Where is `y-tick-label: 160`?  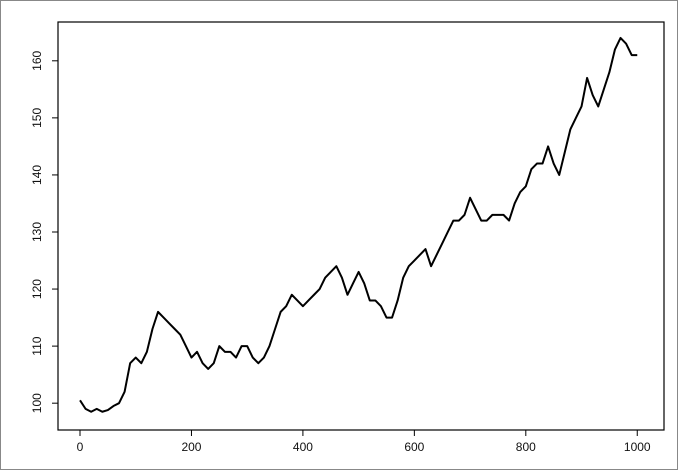 y-tick-label: 160 is located at coordinates (37, 60).